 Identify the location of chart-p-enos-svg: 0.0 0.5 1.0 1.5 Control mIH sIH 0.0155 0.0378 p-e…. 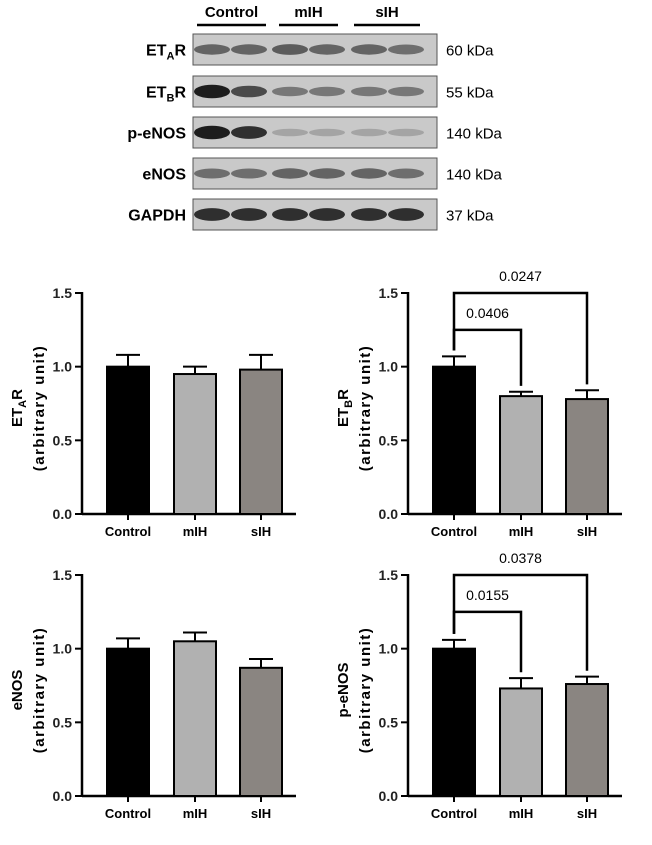
(478, 685).